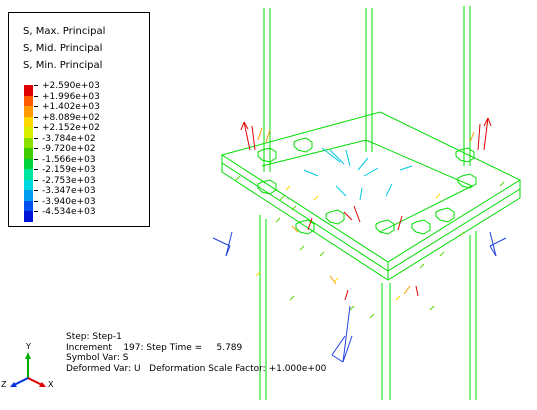 Image resolution: width=537 pixels, height=410 pixels. I want to click on legend-entry: -4.534e+03, so click(84, 214).